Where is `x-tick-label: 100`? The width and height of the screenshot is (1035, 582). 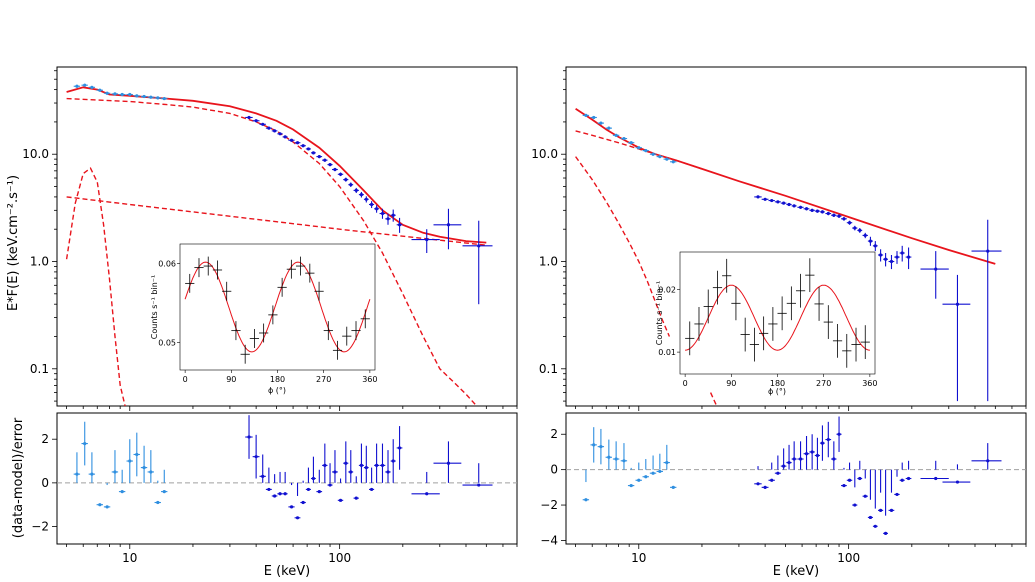
x-tick-label: 100 is located at coordinates (339, 558).